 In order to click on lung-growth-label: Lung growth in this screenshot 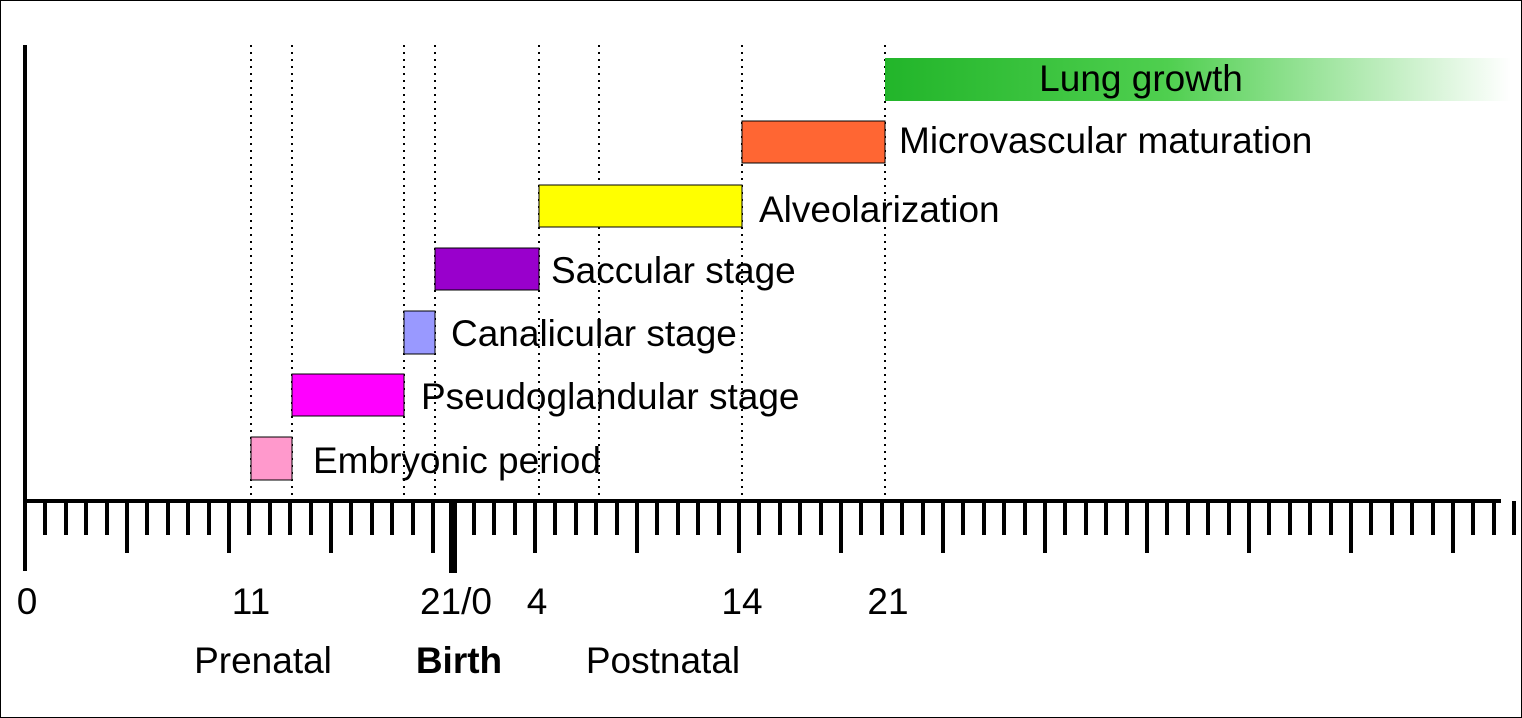, I will do `click(1141, 78)`.